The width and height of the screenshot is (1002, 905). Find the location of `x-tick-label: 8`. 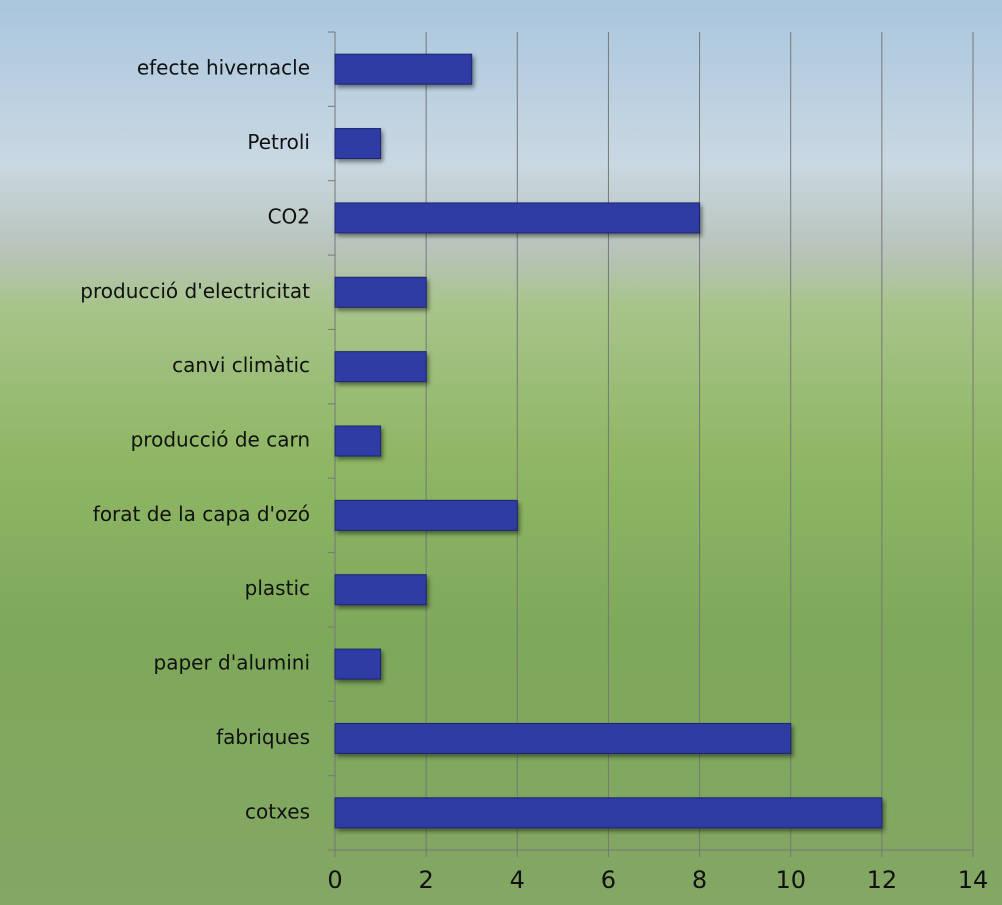

x-tick-label: 8 is located at coordinates (699, 880).